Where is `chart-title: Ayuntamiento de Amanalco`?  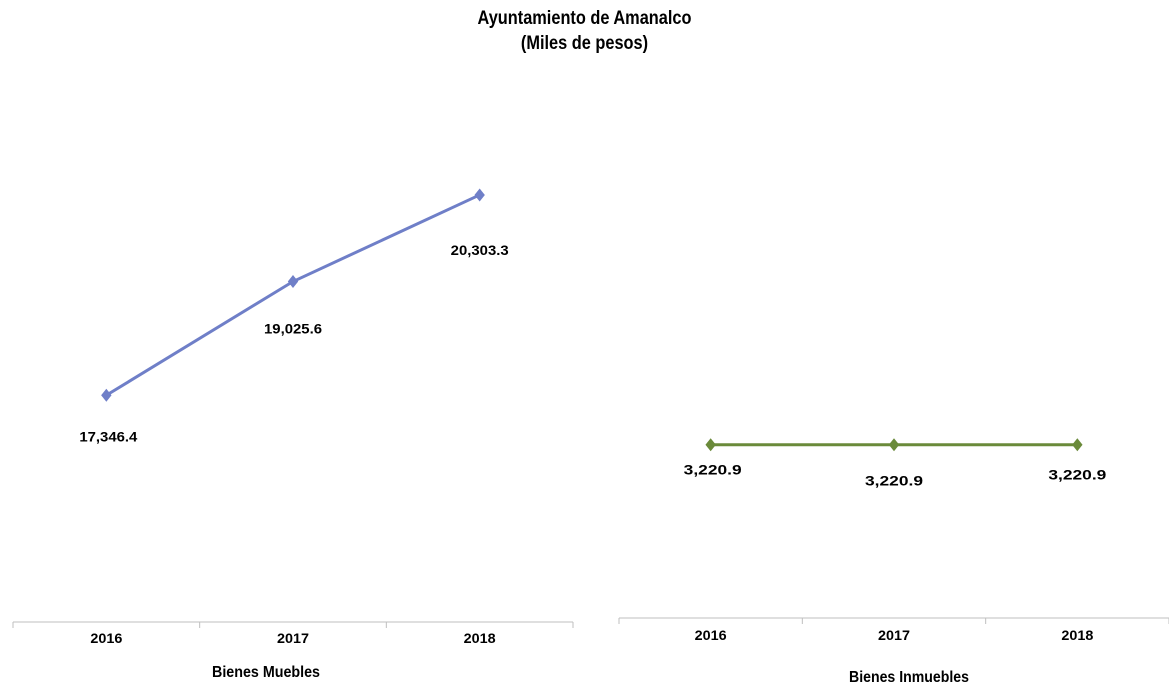 chart-title: Ayuntamiento de Amanalco is located at coordinates (584, 18).